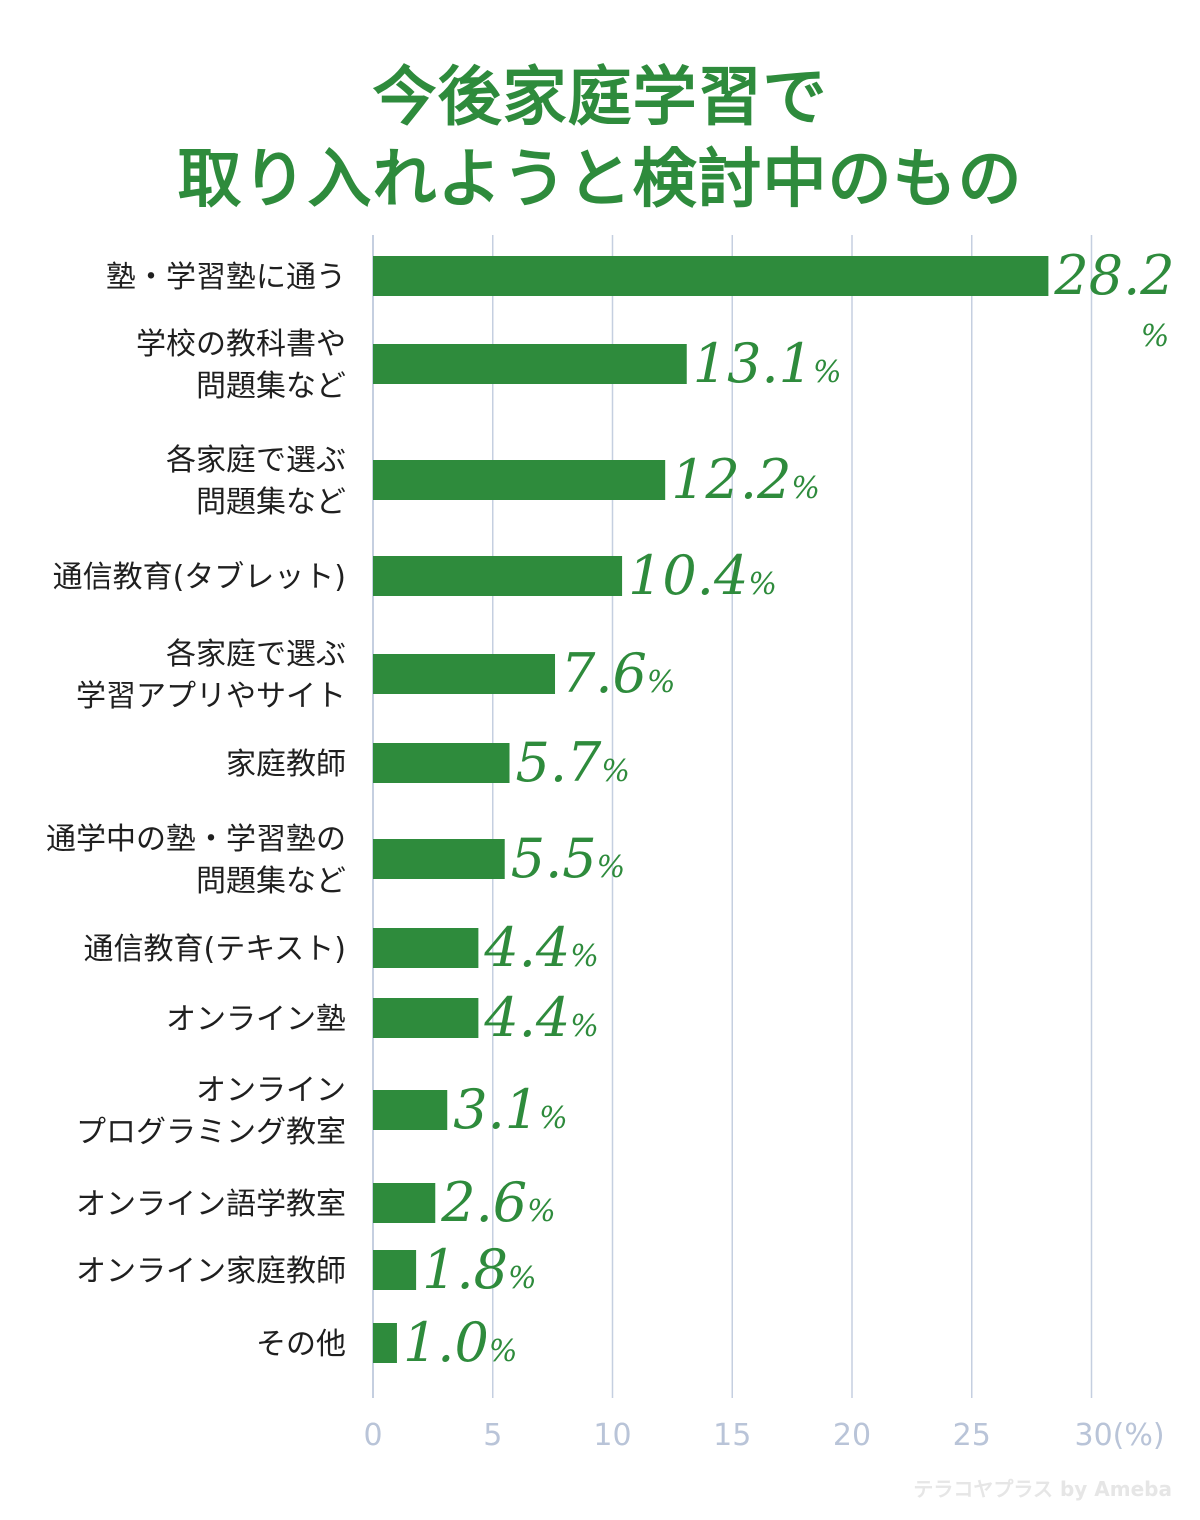 This screenshot has width=1200, height=1520. I want to click on value-label: 7.6%, so click(618, 673).